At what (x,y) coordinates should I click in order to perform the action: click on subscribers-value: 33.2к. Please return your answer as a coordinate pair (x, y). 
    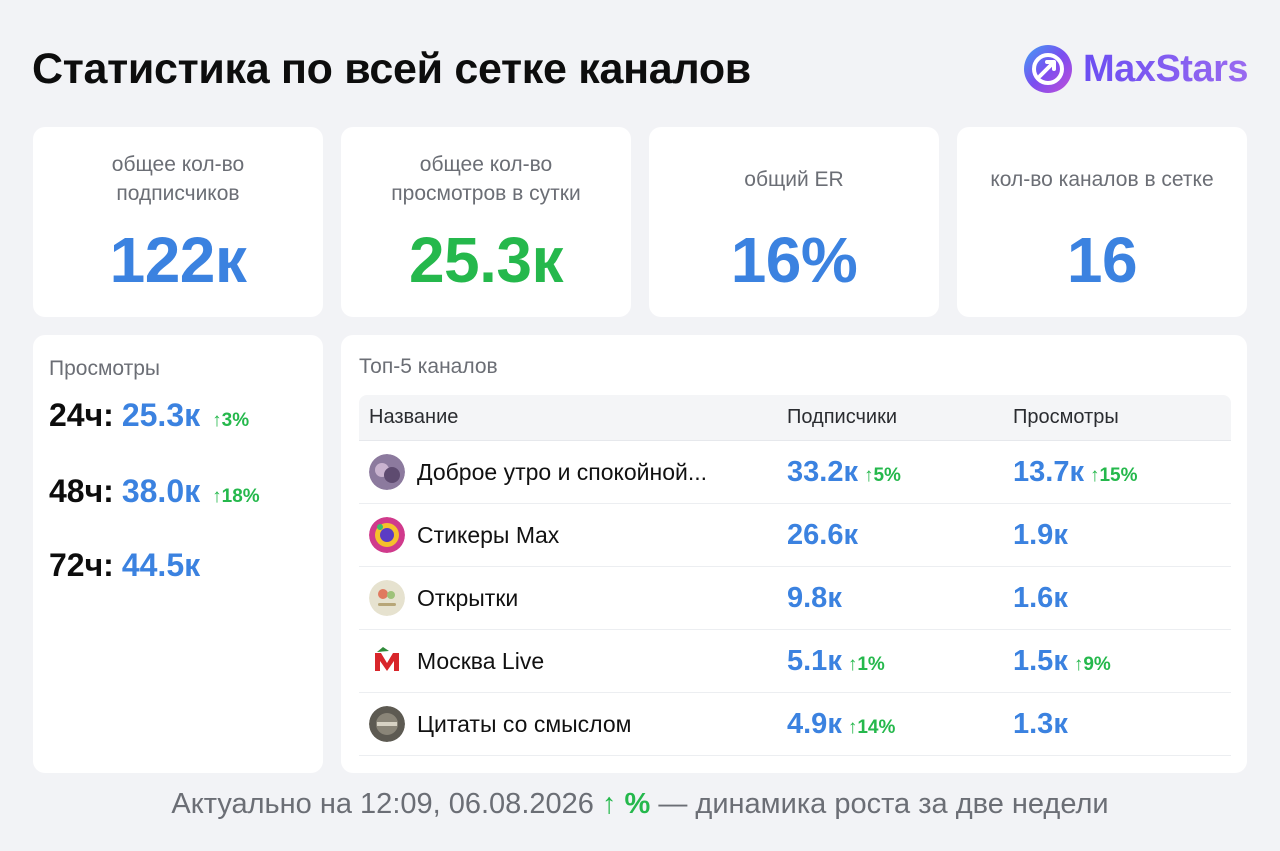
    Looking at the image, I should click on (822, 471).